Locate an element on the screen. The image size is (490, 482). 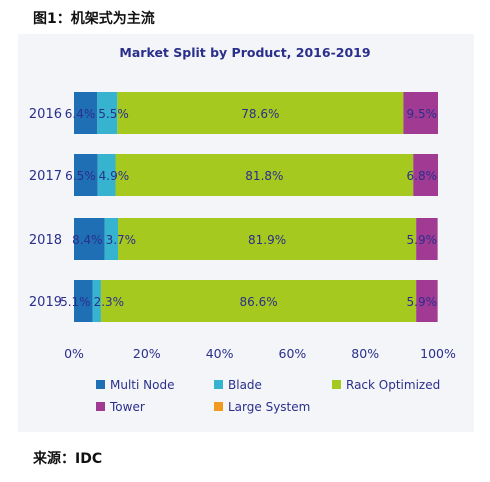
x-tick-label: 60% is located at coordinates (293, 353).